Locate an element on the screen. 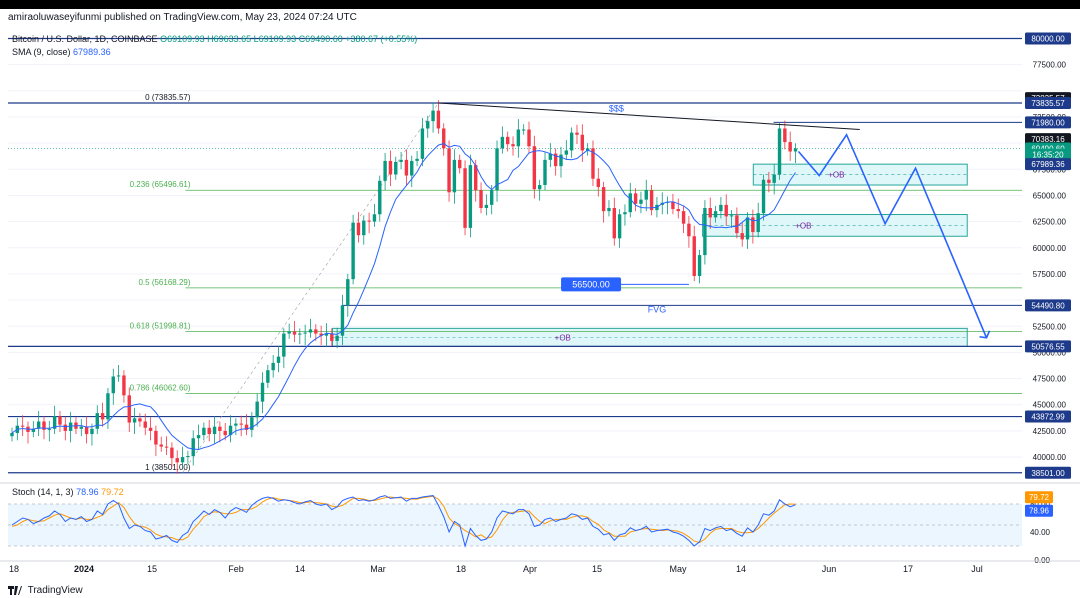 The height and width of the screenshot is (598, 1080). fib-level-label: 1 (38501.00) is located at coordinates (168, 467).